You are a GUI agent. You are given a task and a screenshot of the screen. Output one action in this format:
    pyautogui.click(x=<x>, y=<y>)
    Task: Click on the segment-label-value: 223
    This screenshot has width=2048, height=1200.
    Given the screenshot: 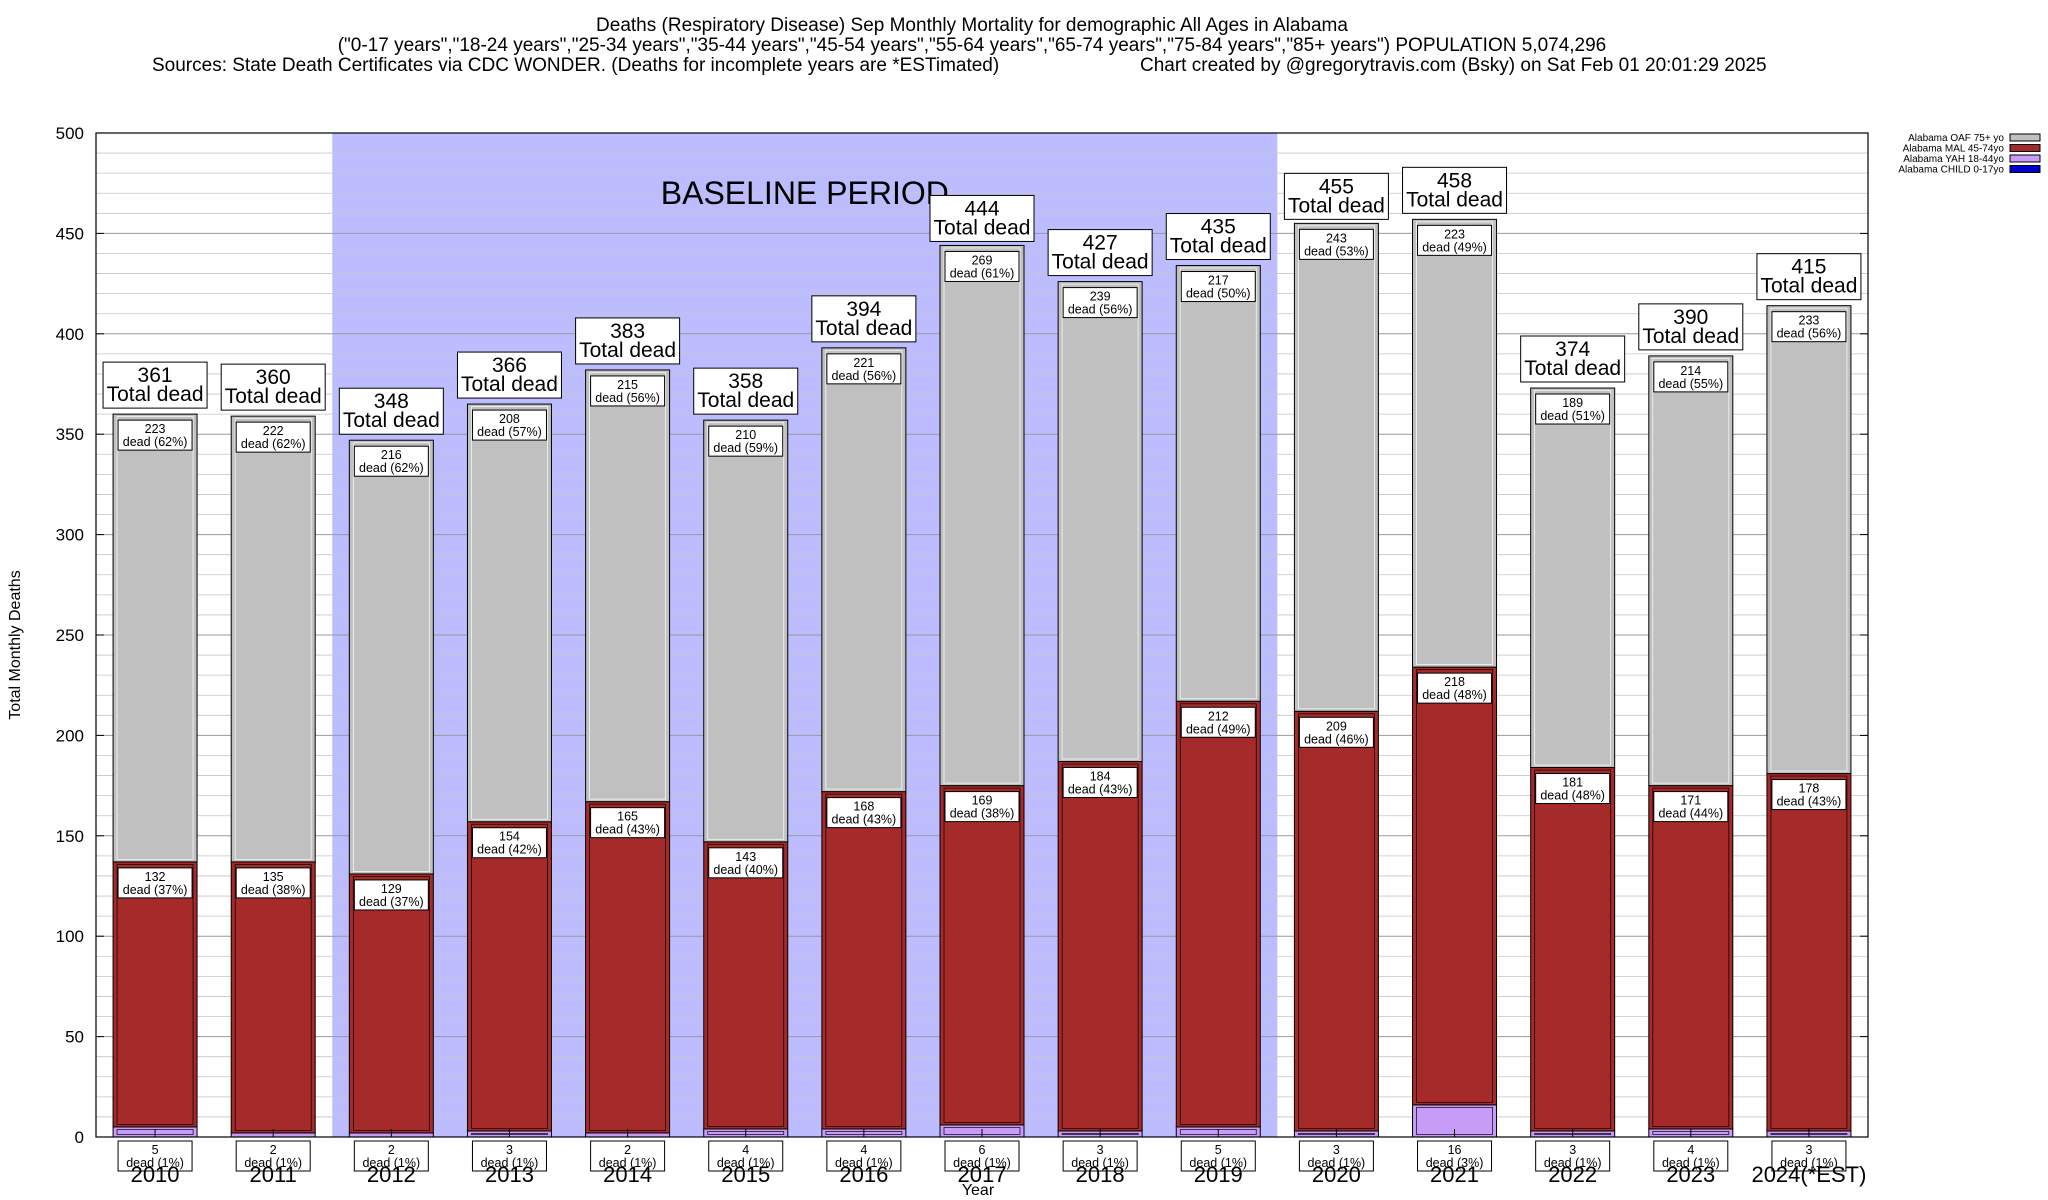 What is the action you would take?
    pyautogui.click(x=1454, y=234)
    